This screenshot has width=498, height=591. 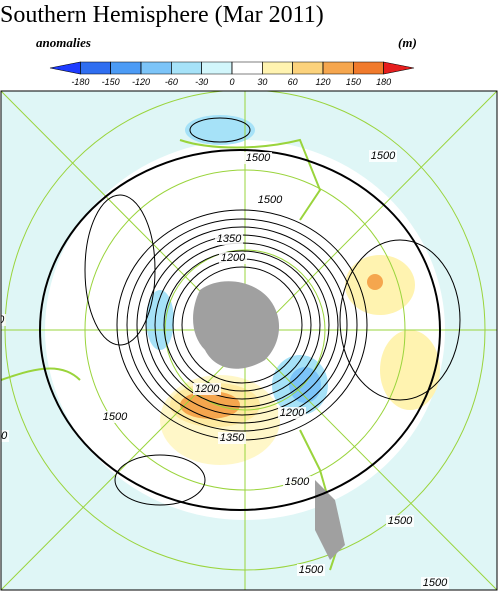 What do you see at coordinates (111, 82) in the screenshot?
I see `colorbar-tick-label: -150` at bounding box center [111, 82].